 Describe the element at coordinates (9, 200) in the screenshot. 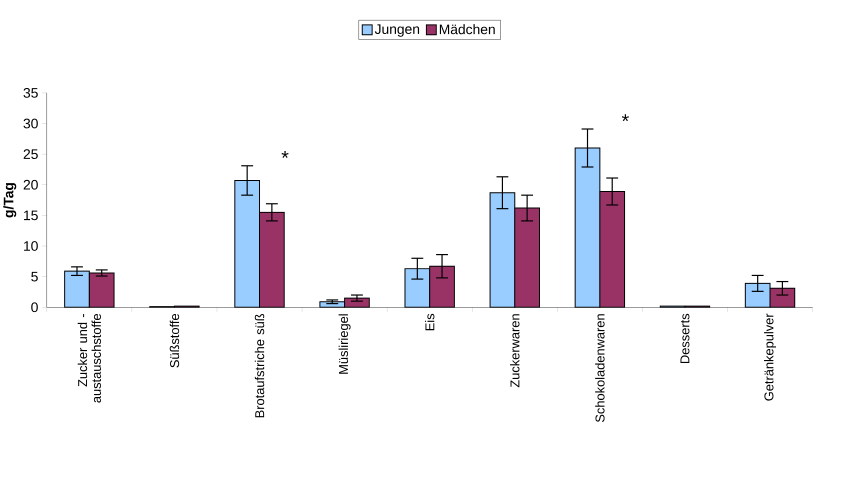

I see `y-axis-title: g/Tag` at that location.